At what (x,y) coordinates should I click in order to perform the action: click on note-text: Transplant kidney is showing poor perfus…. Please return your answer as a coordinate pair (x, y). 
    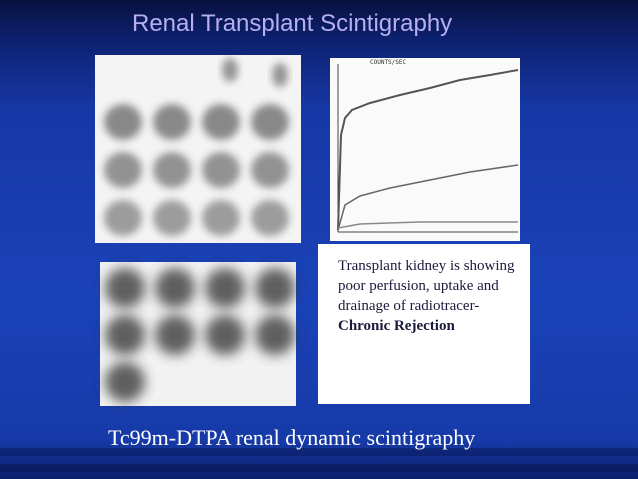
    Looking at the image, I should click on (426, 286).